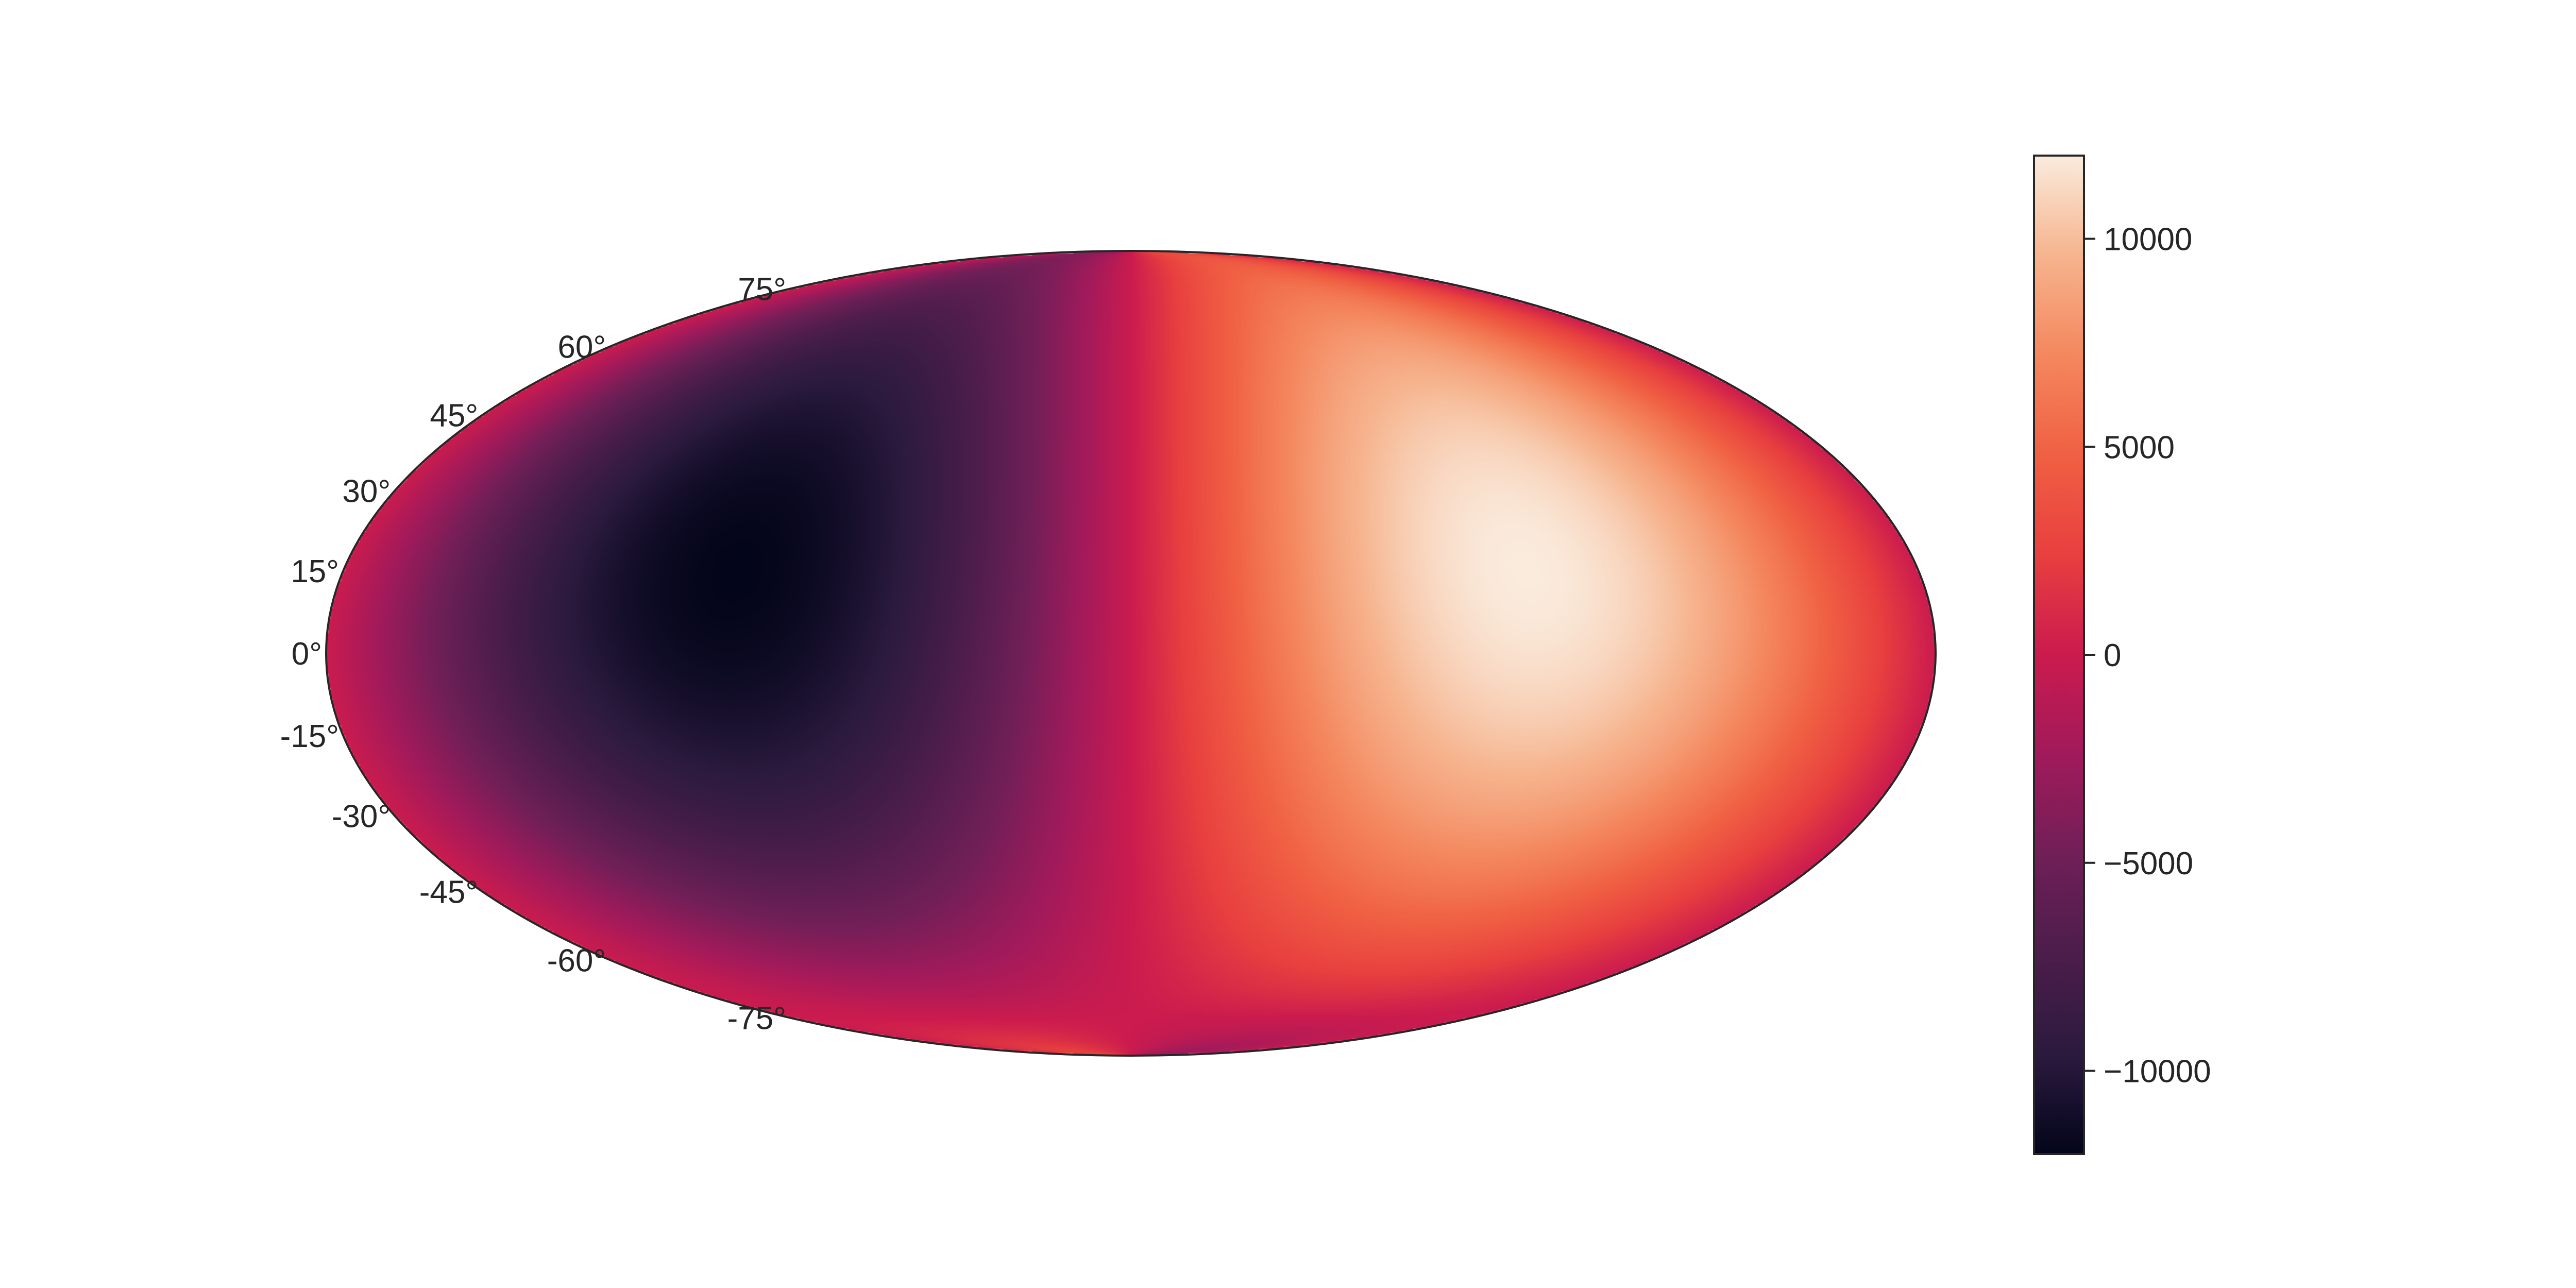 This screenshot has height=1288, width=2576. What do you see at coordinates (2148, 656) in the screenshot?
I see `colorbar-ticks: 10000 5000 0 −5000 −10000` at bounding box center [2148, 656].